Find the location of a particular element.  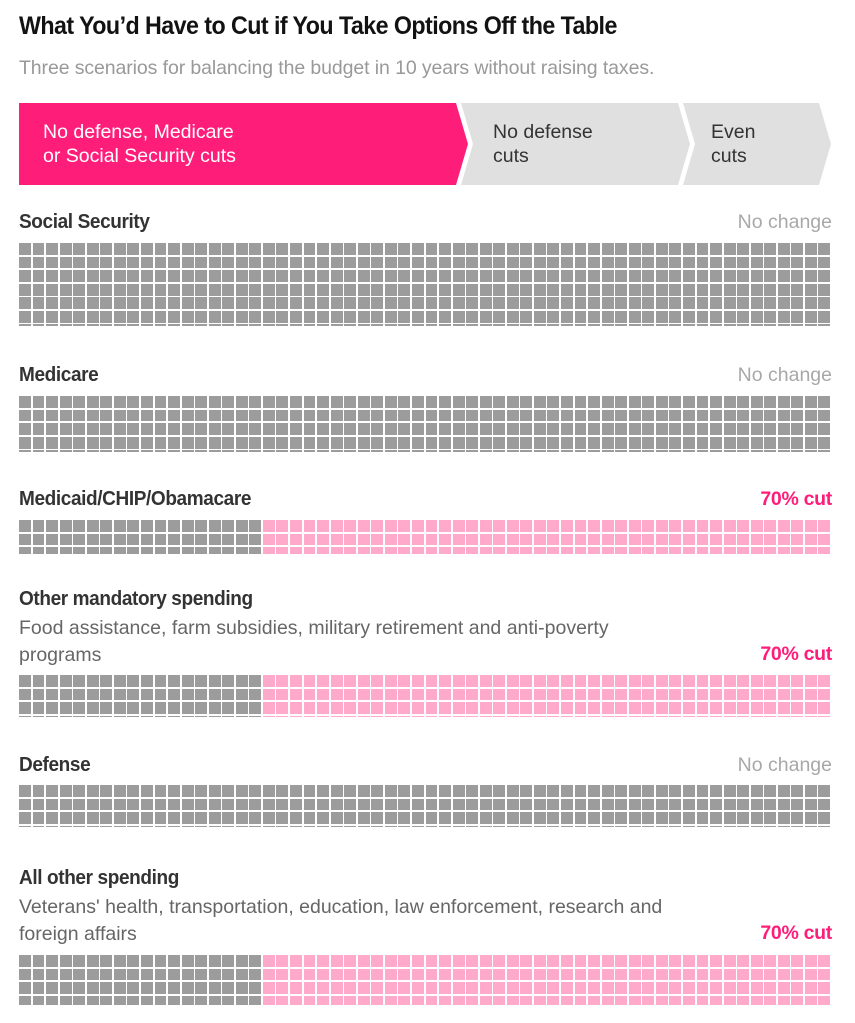

tab-even-cuts: Even cuts is located at coordinates (733, 144).